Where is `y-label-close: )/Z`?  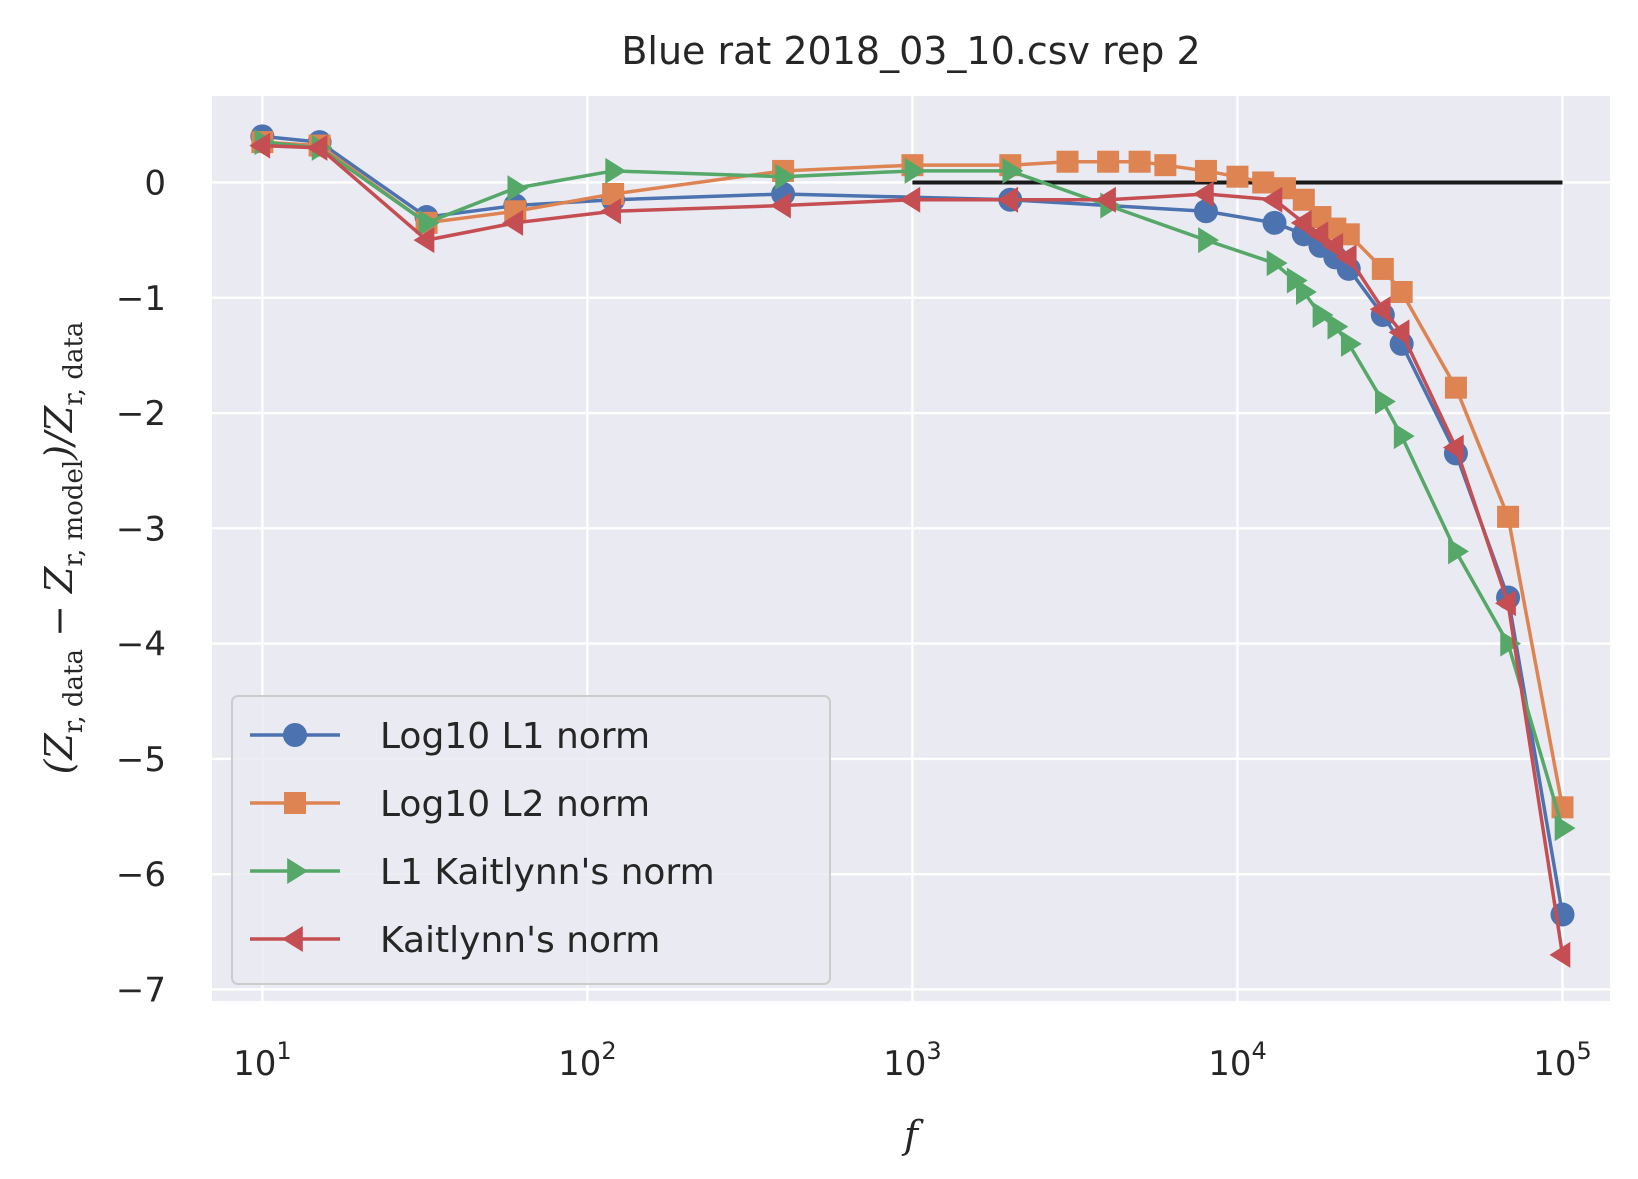 y-label-close: )/Z is located at coordinates (59, 433).